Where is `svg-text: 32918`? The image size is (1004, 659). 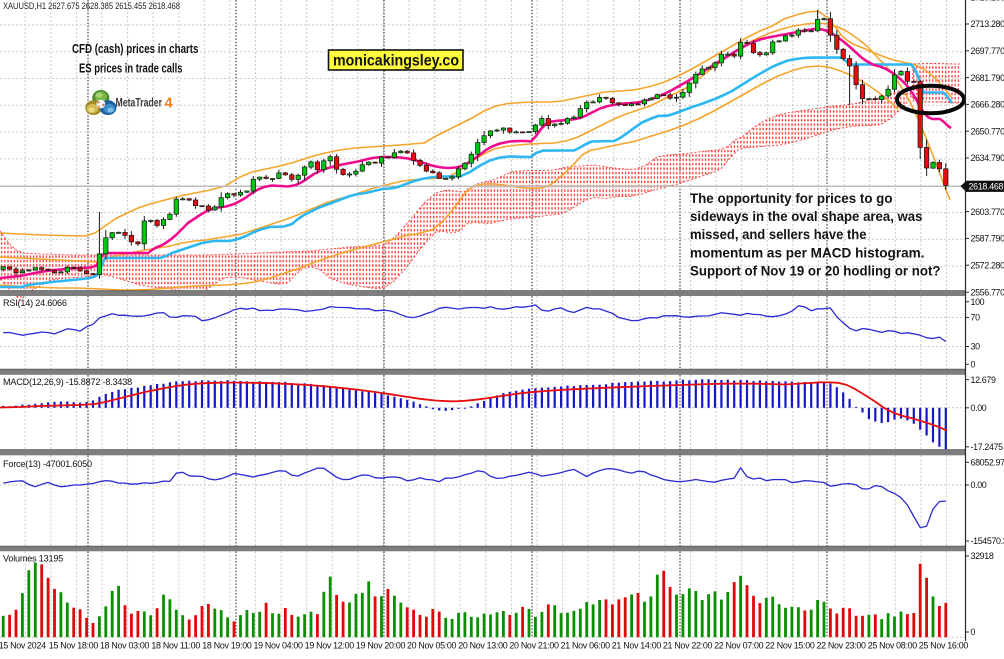 svg-text: 32918 is located at coordinates (982, 556).